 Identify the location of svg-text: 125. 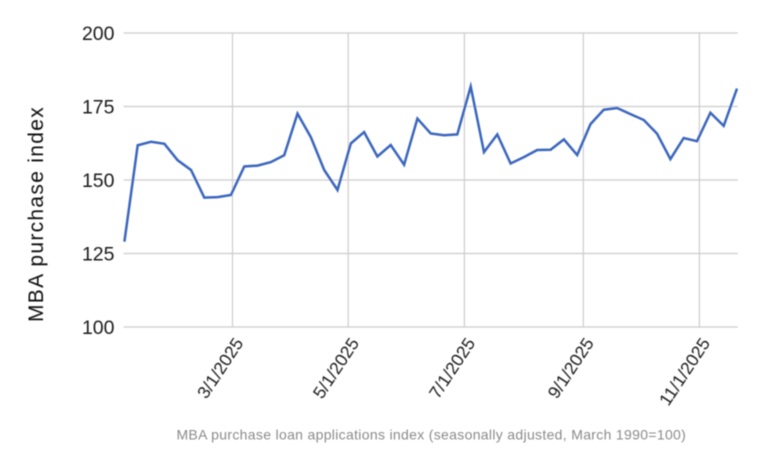
(98, 254).